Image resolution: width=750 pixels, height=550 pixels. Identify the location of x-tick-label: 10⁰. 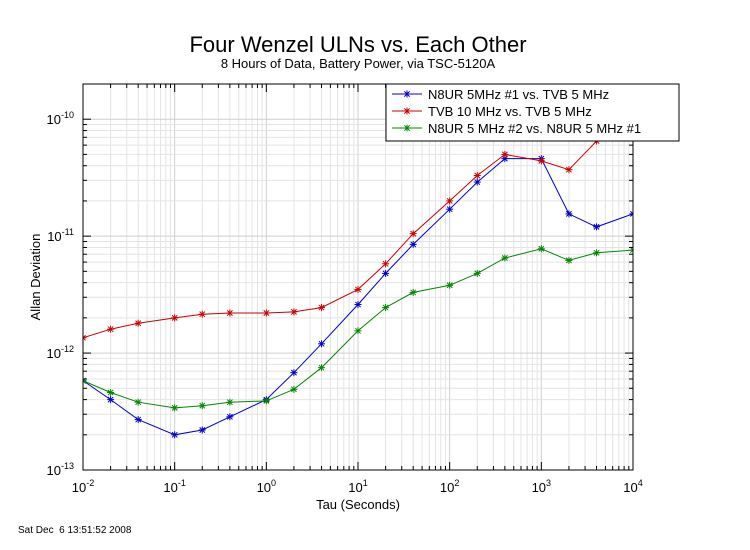
(266, 486).